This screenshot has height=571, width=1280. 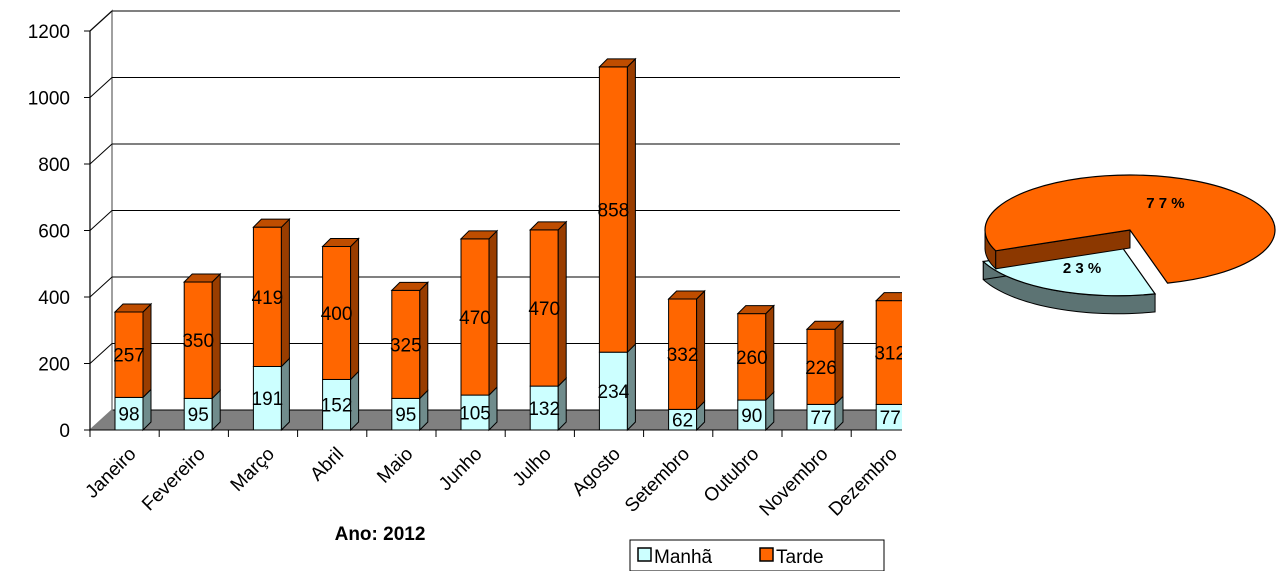 I want to click on x-tick-label: Agosto, so click(x=596, y=472).